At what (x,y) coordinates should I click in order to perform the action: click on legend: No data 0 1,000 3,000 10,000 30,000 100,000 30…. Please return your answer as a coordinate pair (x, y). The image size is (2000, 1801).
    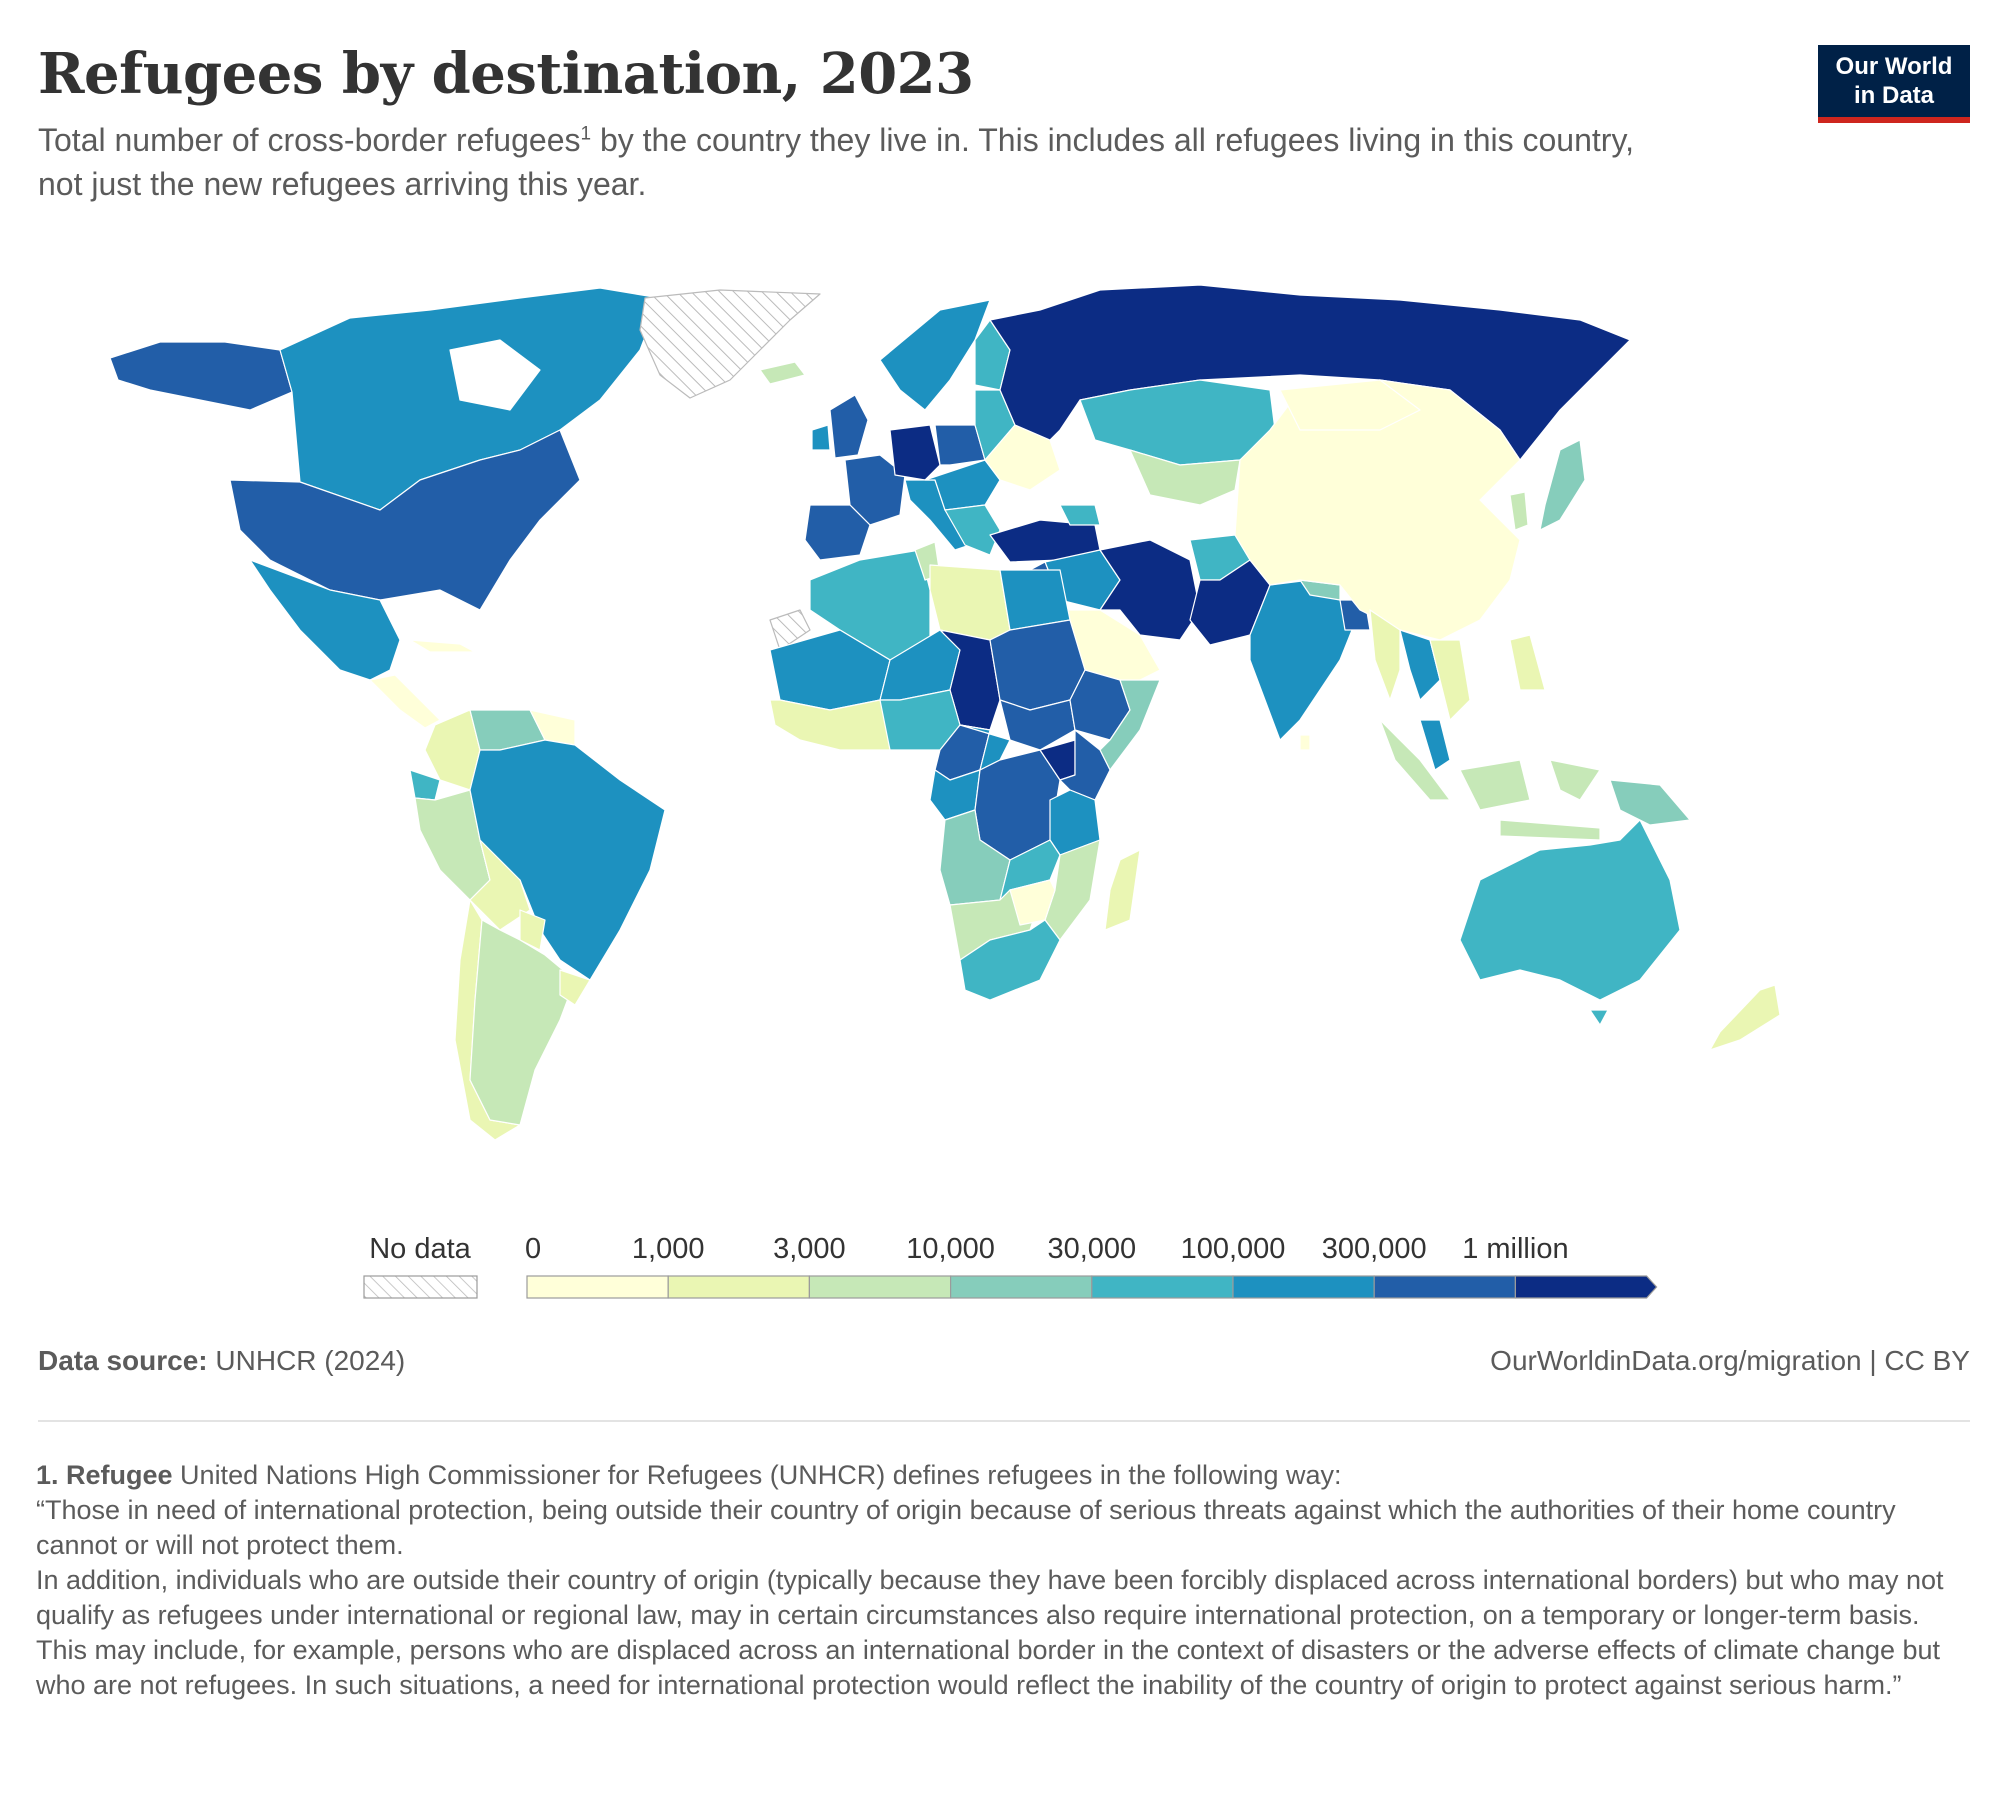
    Looking at the image, I should click on (1000, 1265).